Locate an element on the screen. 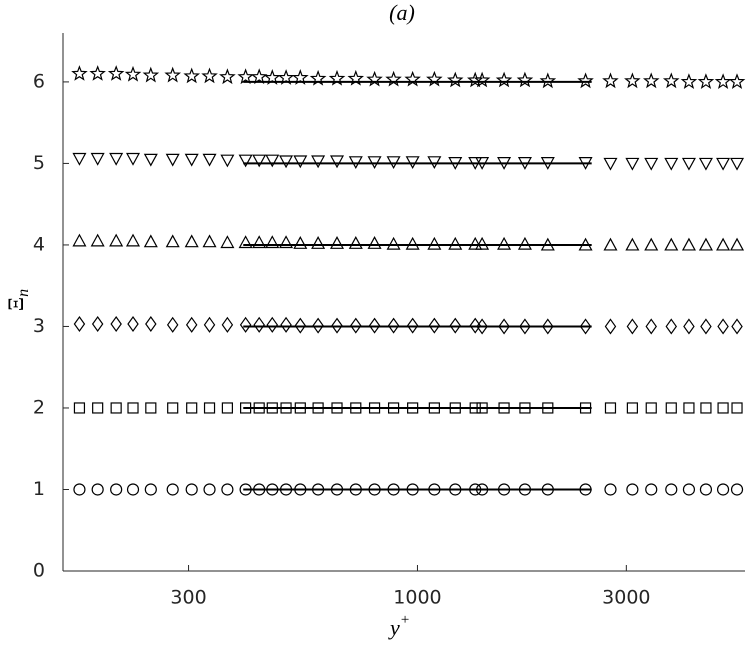 This screenshot has height=646, width=747. x-axis-label-main: y is located at coordinates (394, 627).